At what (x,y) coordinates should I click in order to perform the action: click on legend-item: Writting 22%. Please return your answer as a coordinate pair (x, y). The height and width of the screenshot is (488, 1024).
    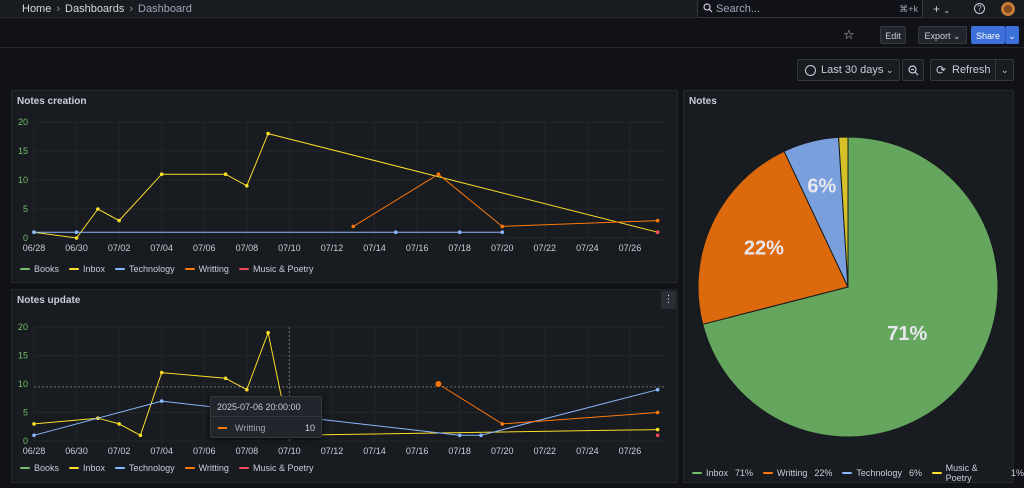
    Looking at the image, I should click on (797, 473).